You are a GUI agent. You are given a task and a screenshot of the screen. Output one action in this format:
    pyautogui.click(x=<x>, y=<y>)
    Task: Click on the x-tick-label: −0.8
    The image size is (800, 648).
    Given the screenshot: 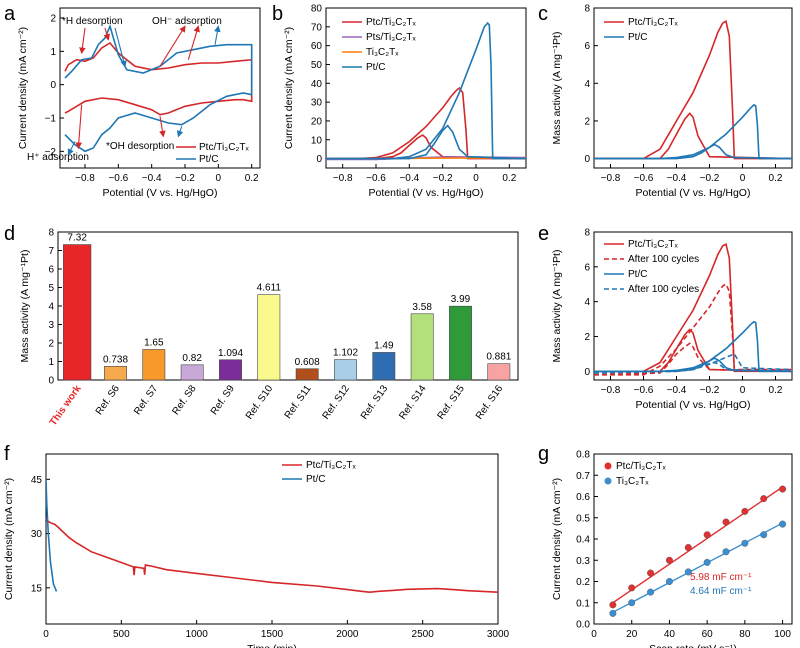 What is the action you would take?
    pyautogui.click(x=611, y=390)
    